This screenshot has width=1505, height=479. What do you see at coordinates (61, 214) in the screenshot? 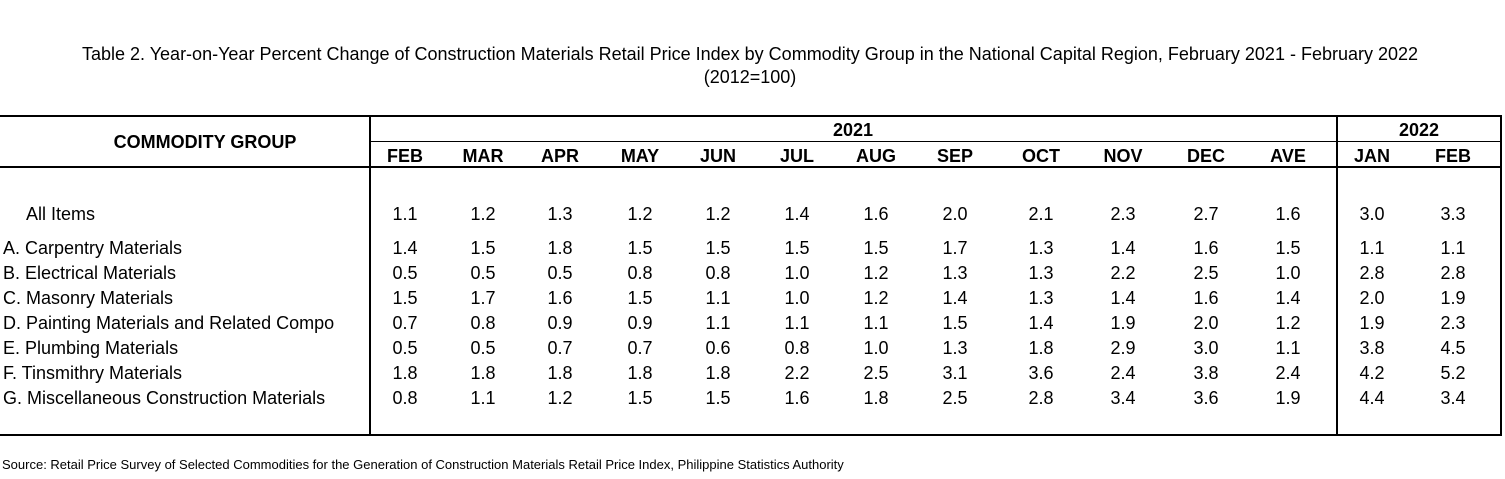
I see `row-label: All Items` at bounding box center [61, 214].